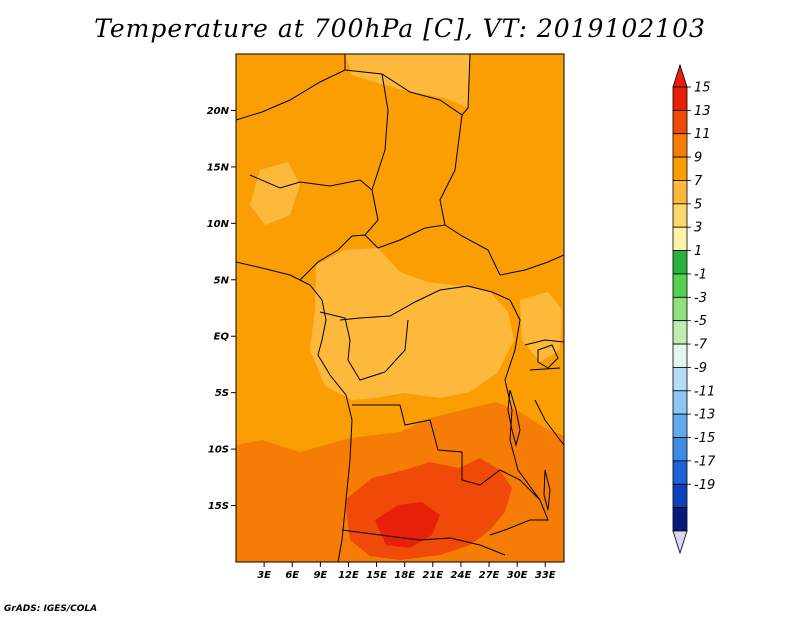 This screenshot has height=618, width=800. Describe the element at coordinates (222, 280) in the screenshot. I see `lat-tick-label: 5N` at that location.